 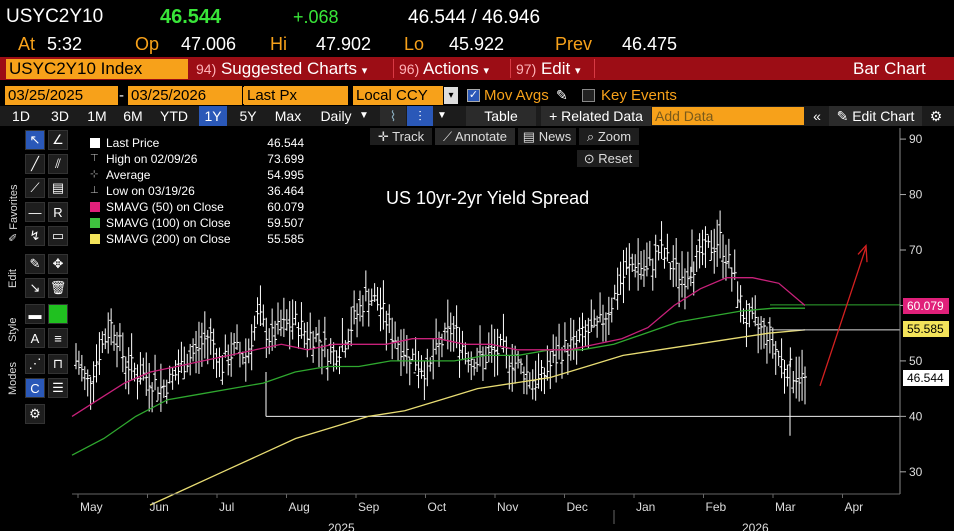 I want to click on track-button: ✛ Track, so click(x=401, y=136).